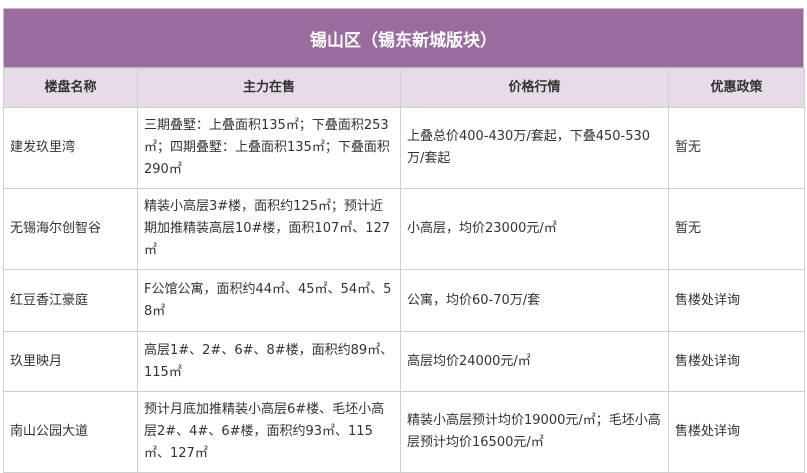  What do you see at coordinates (70, 229) in the screenshot?
I see `table-cell: 无锡海尔创智谷` at bounding box center [70, 229].